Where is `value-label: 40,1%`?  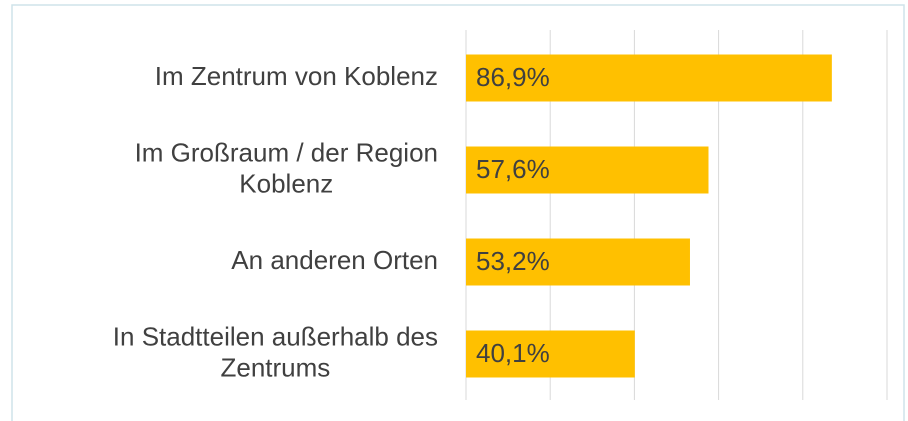
value-label: 40,1% is located at coordinates (513, 353).